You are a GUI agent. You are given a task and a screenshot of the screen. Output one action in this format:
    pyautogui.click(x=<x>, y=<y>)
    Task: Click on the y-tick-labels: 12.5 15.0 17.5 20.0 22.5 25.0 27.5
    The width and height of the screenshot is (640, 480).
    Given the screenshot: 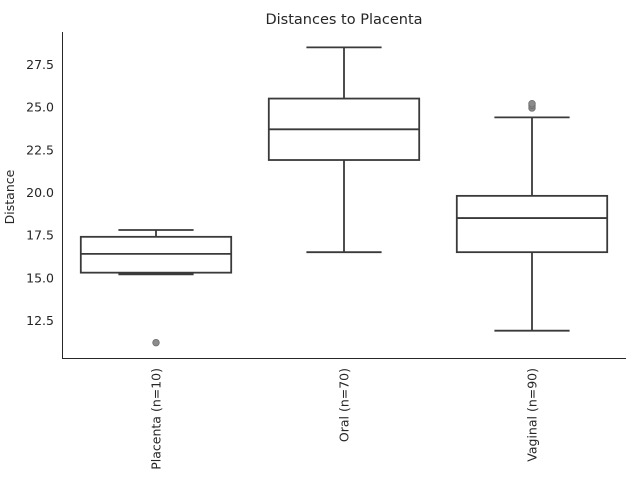 What is the action you would take?
    pyautogui.click(x=40, y=192)
    